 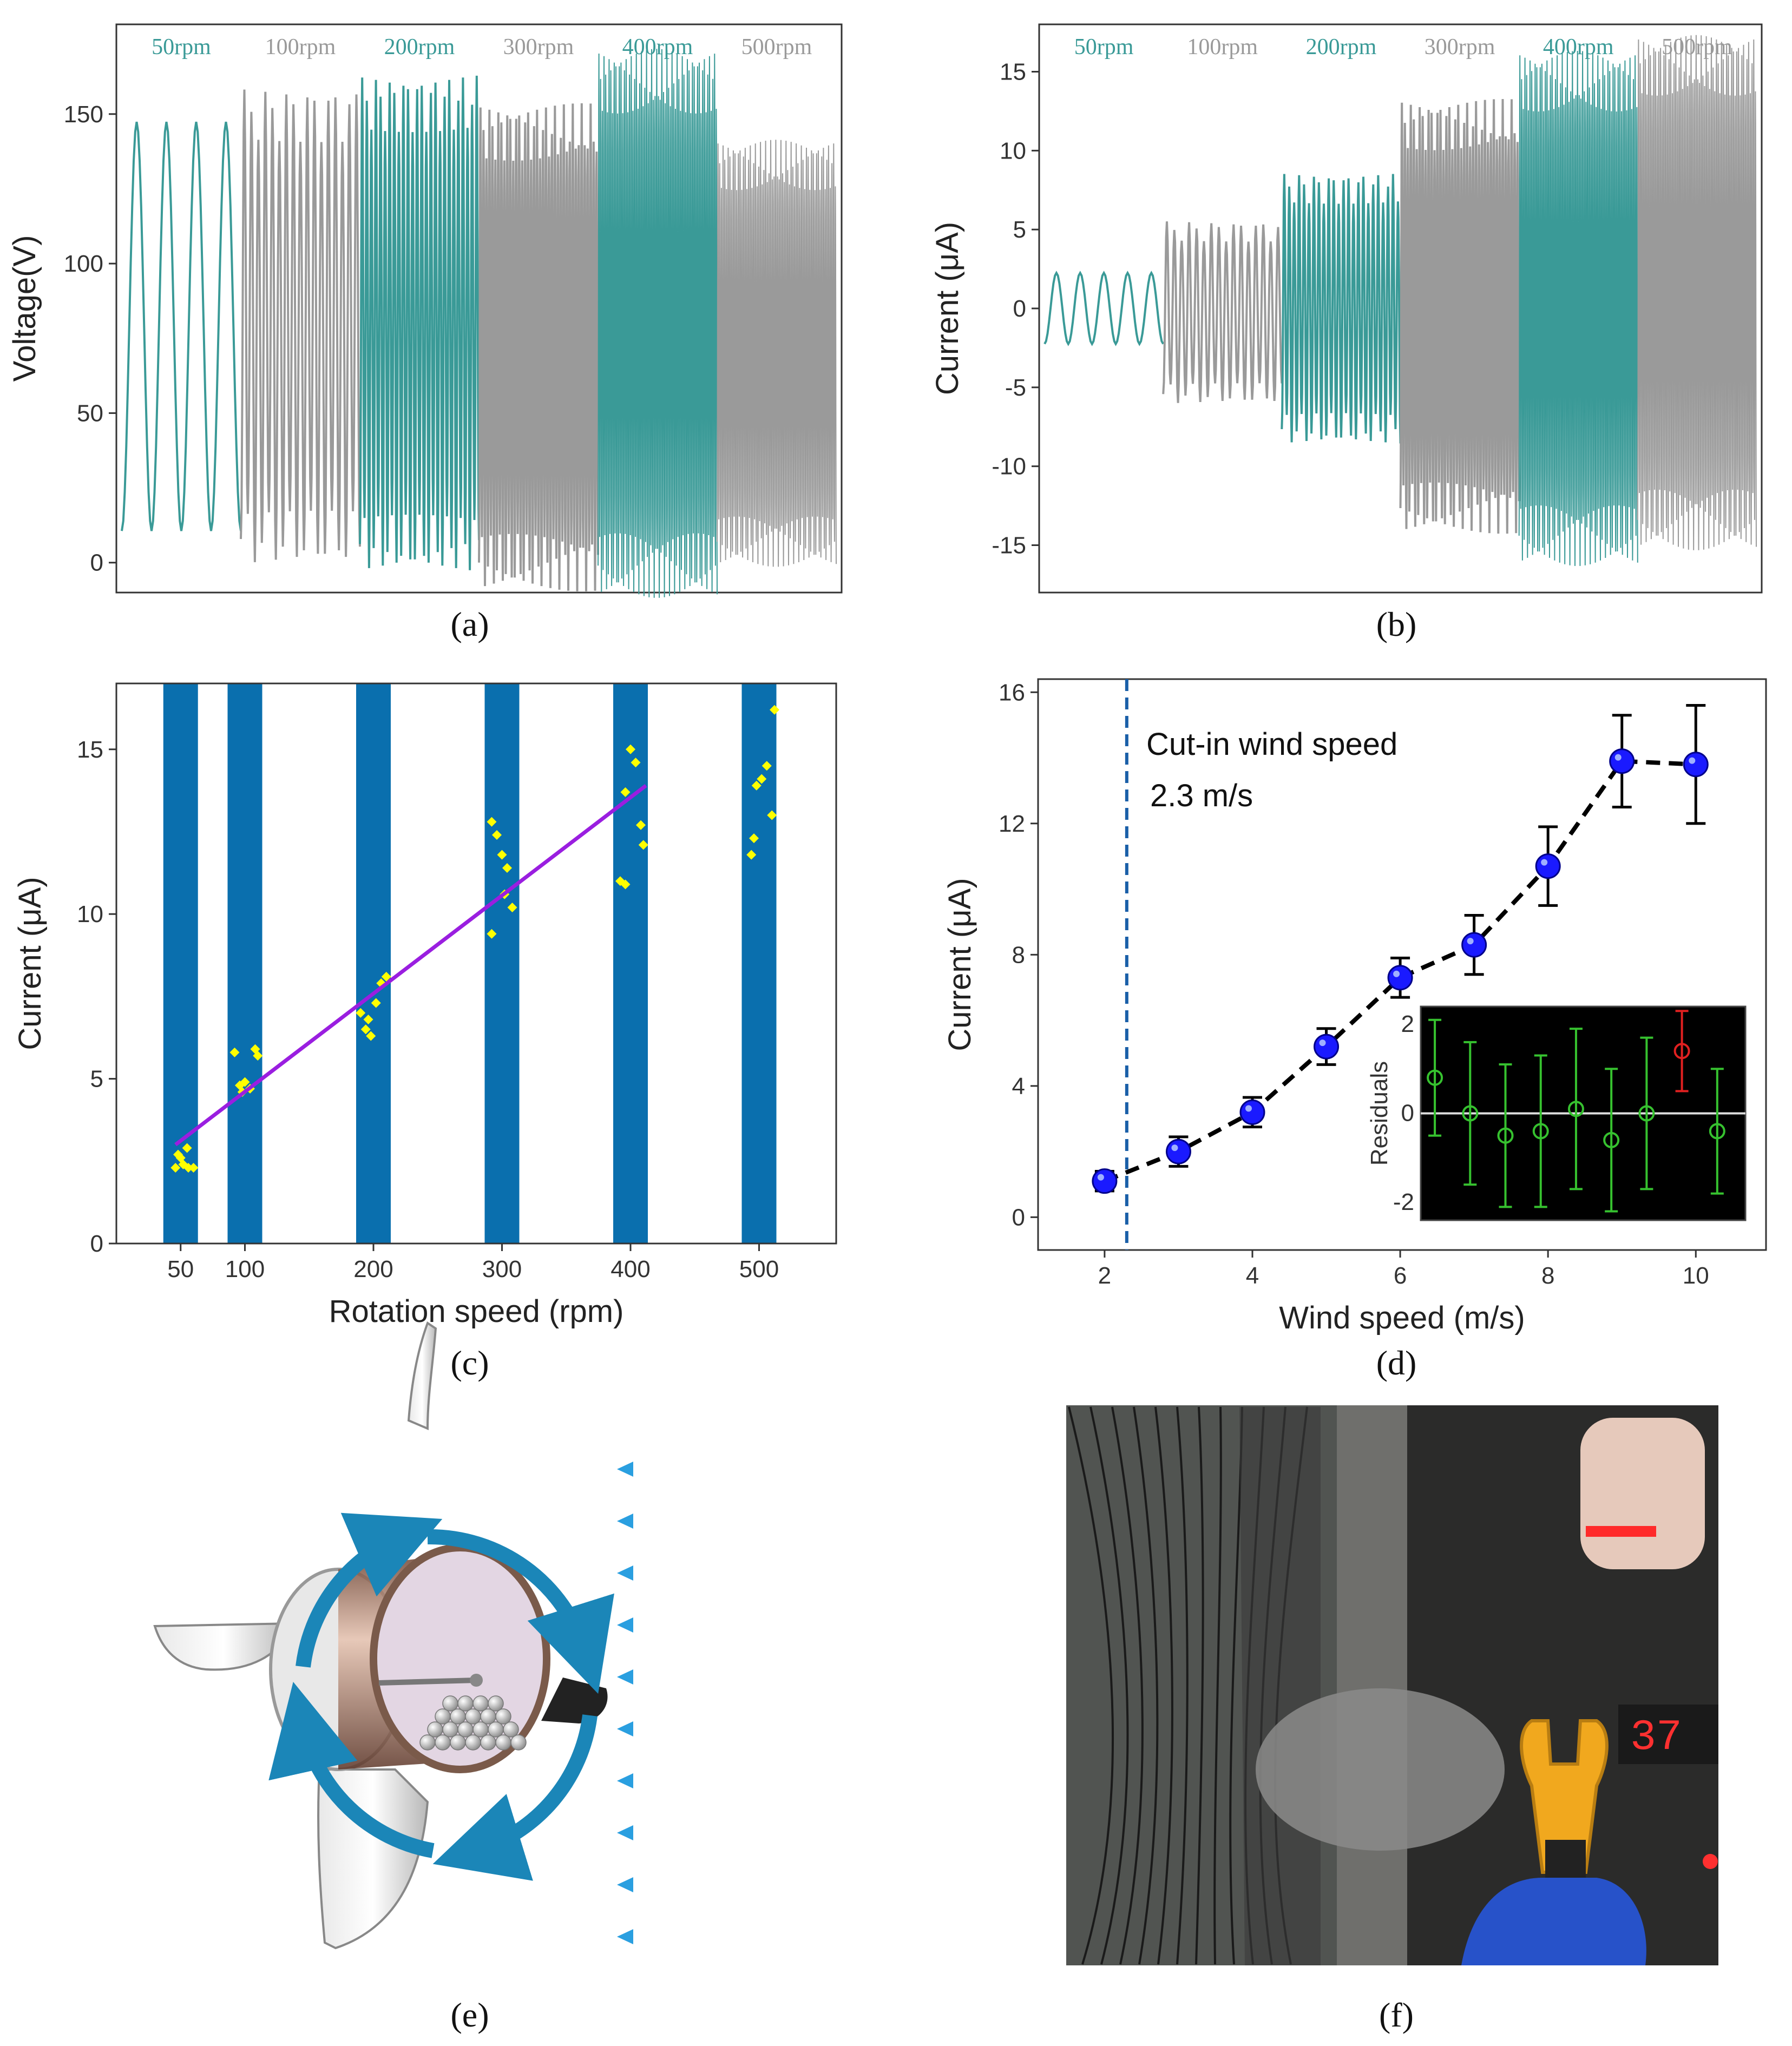 What do you see at coordinates (1013, 150) in the screenshot?
I see `ytick-label: 10` at bounding box center [1013, 150].